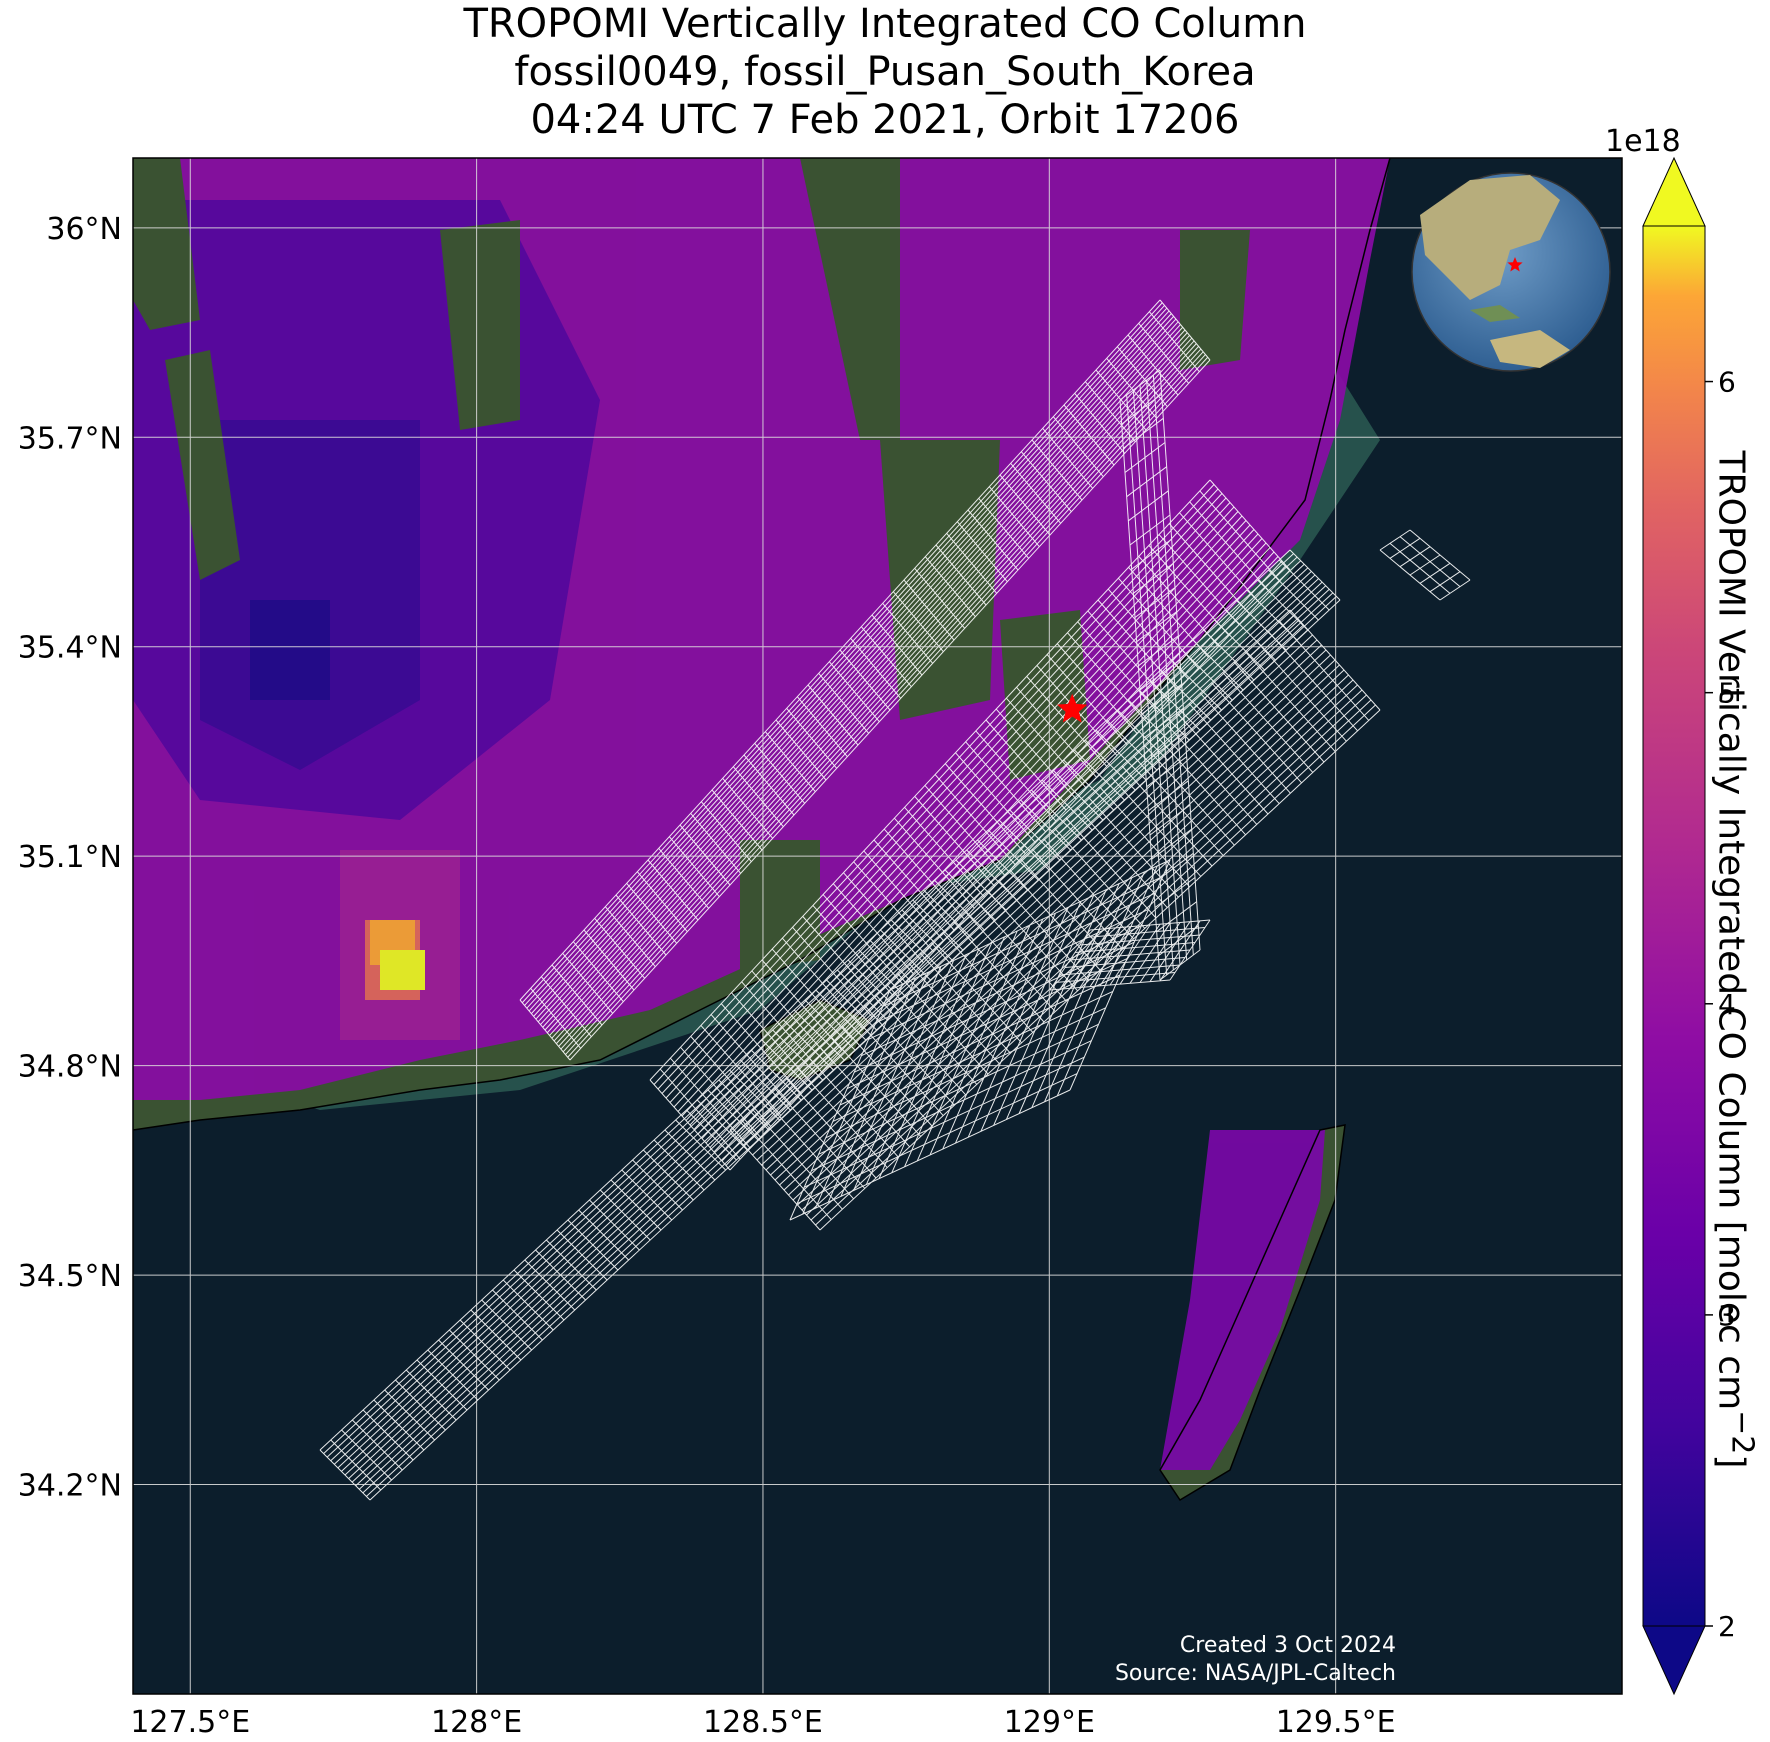 The width and height of the screenshot is (1770, 1742). Describe the element at coordinates (1643, 141) in the screenshot. I see `colorbar-multiplier: 1e18` at that location.